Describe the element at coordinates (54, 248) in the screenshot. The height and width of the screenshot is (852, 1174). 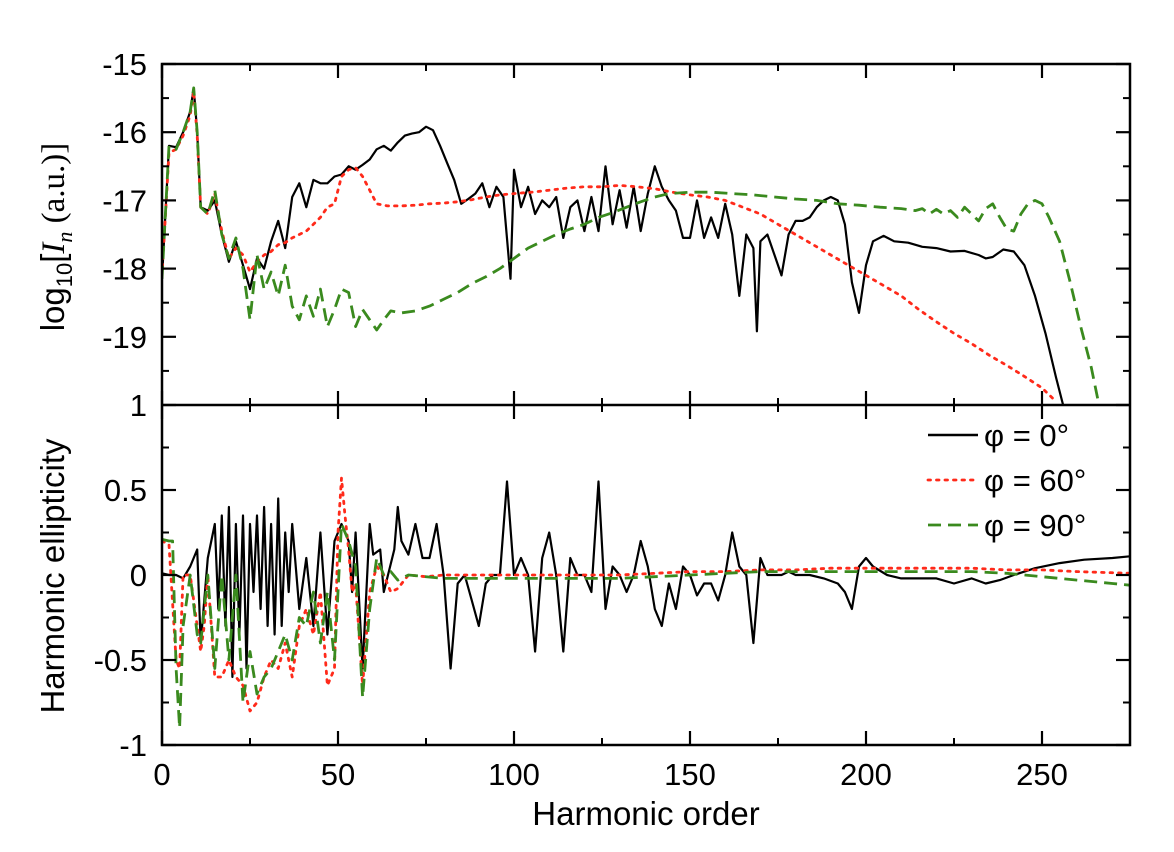
I see `ylabel-variable: I` at that location.